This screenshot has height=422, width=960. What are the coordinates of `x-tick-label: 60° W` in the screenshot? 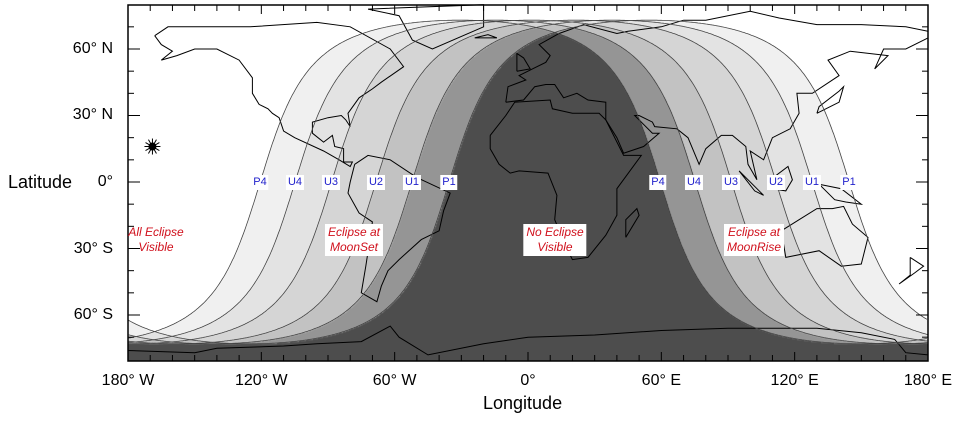 It's located at (394, 380).